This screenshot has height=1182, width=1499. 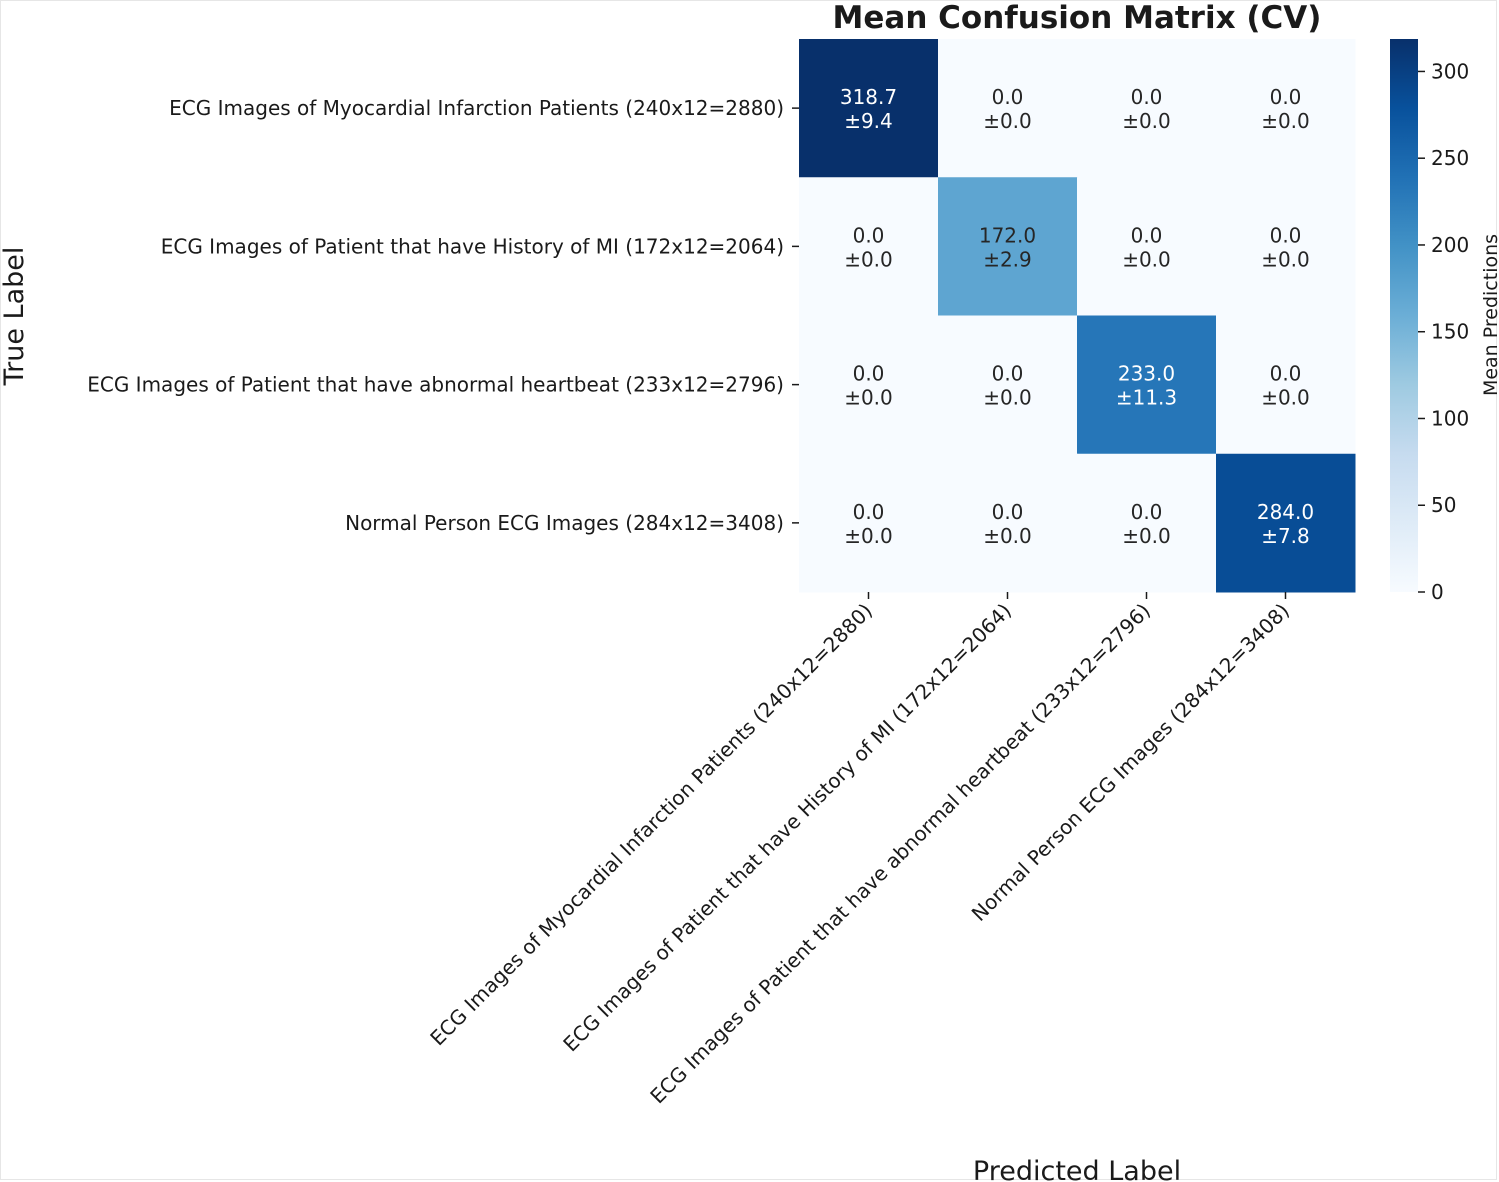 I want to click on colorbar, so click(x=1404, y=315).